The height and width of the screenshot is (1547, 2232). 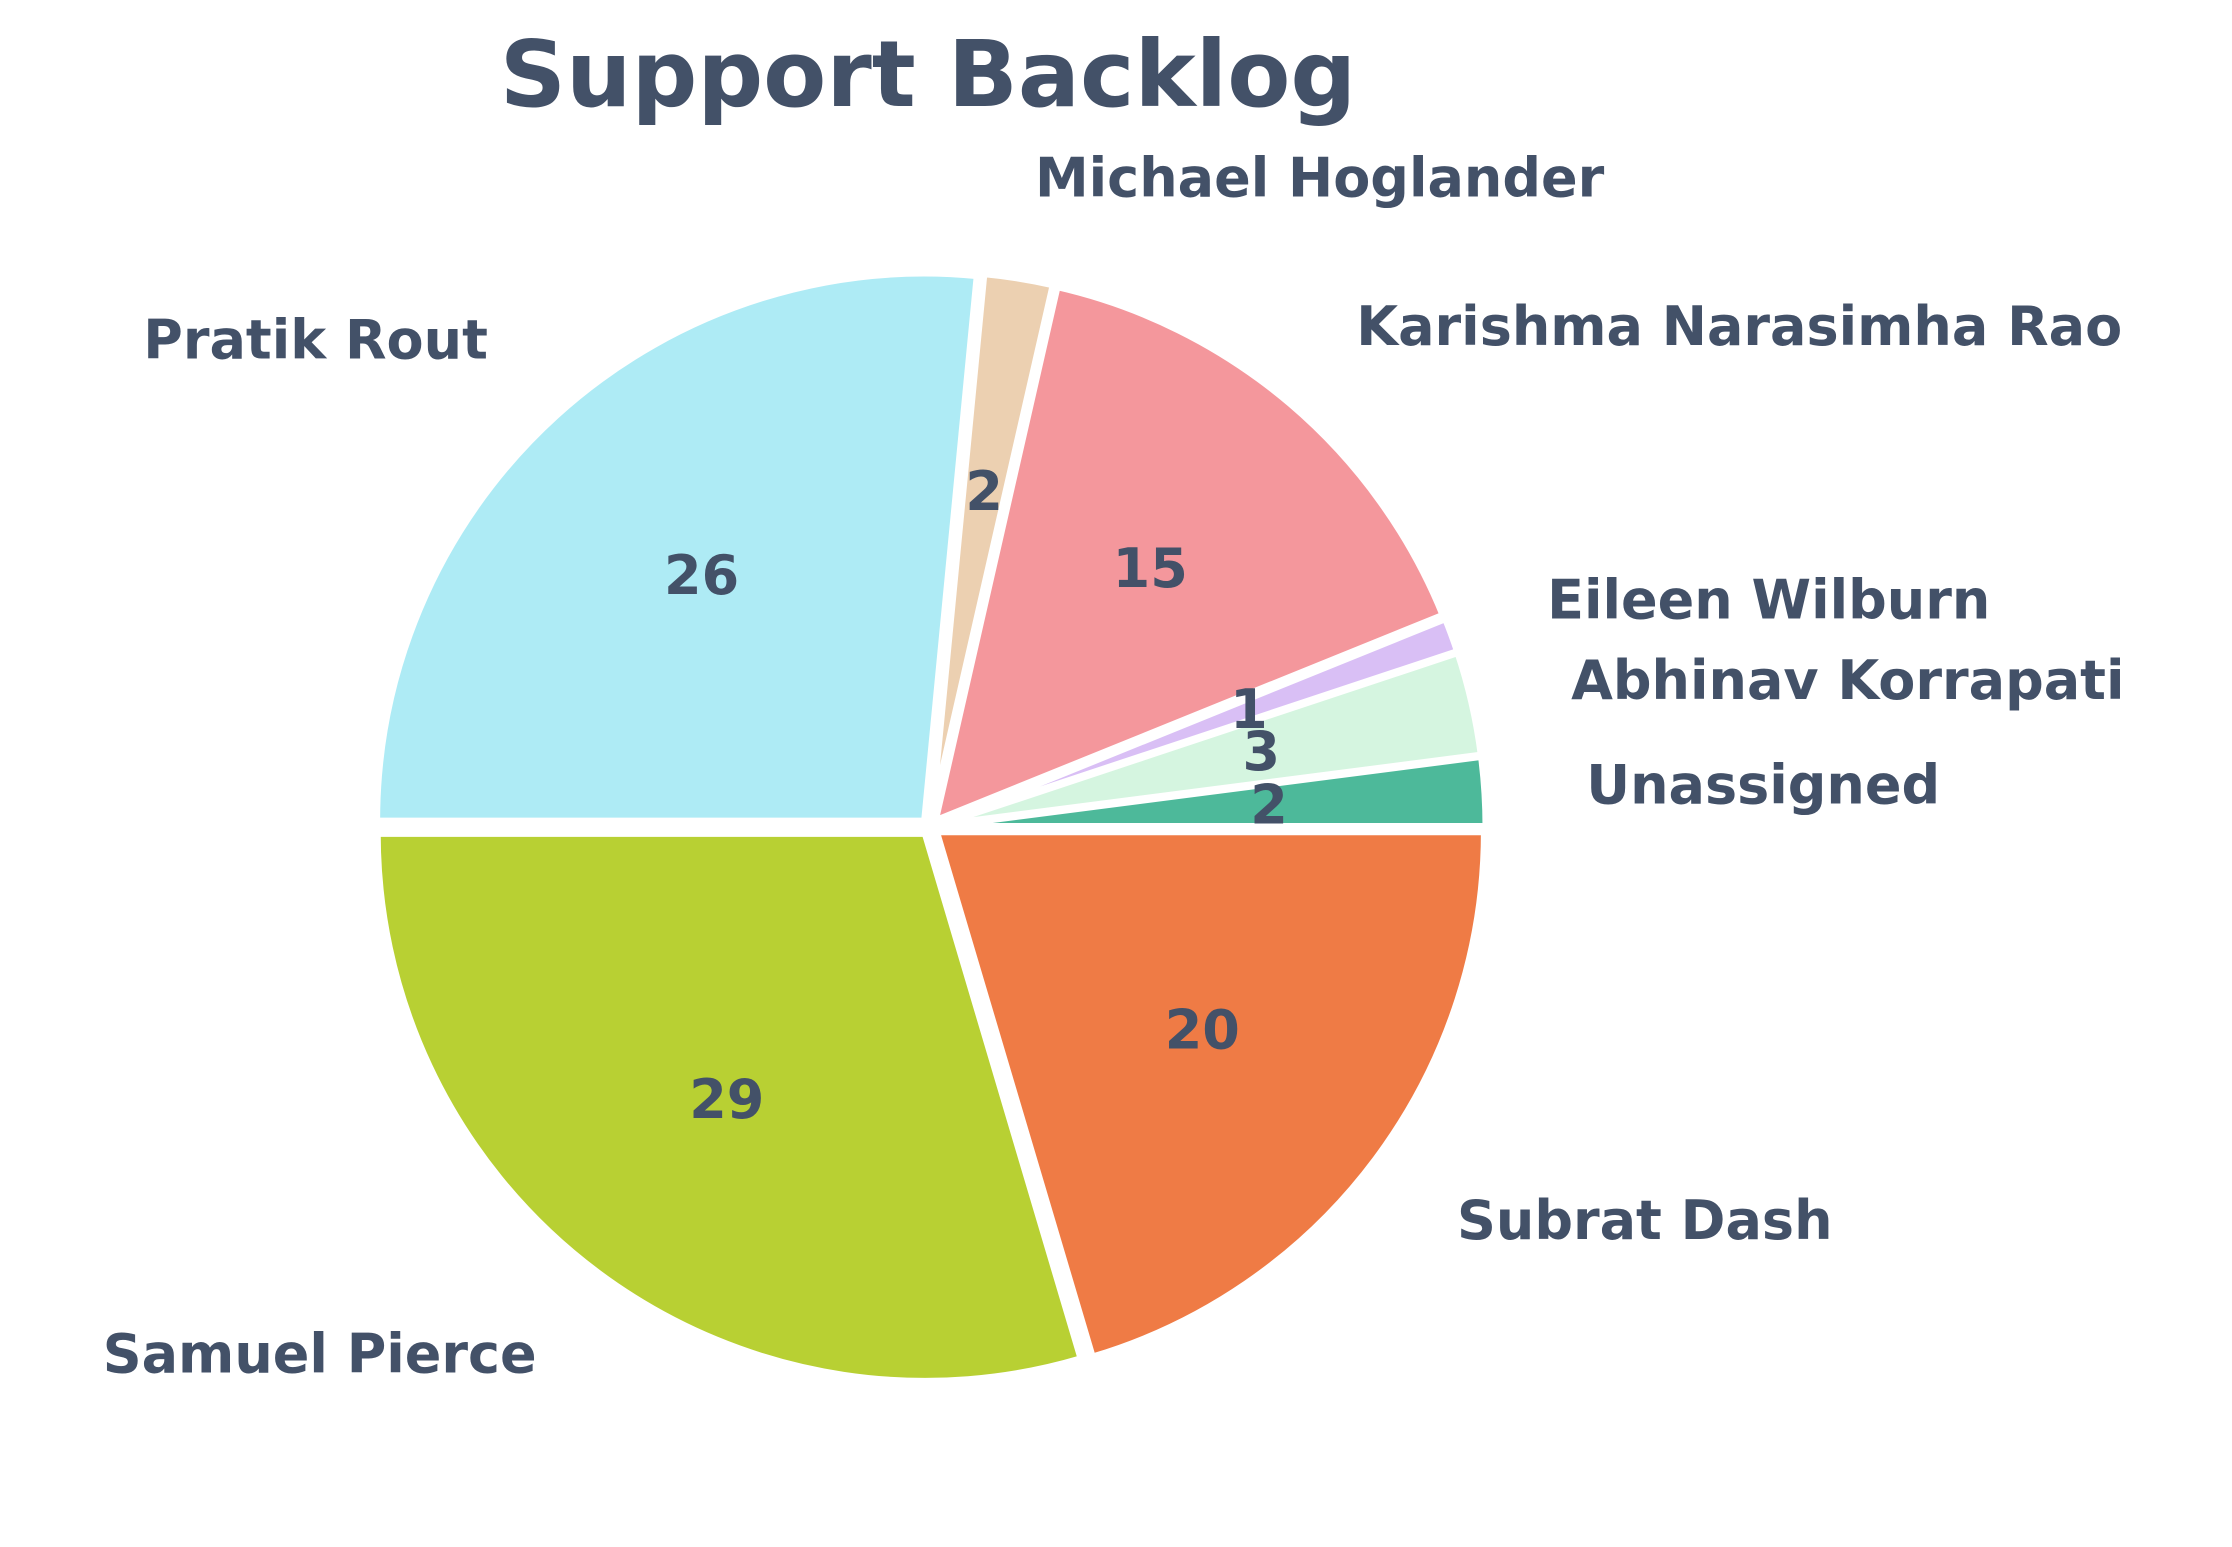 I want to click on slice-category-label: Michael Hoglander, so click(x=1320, y=177).